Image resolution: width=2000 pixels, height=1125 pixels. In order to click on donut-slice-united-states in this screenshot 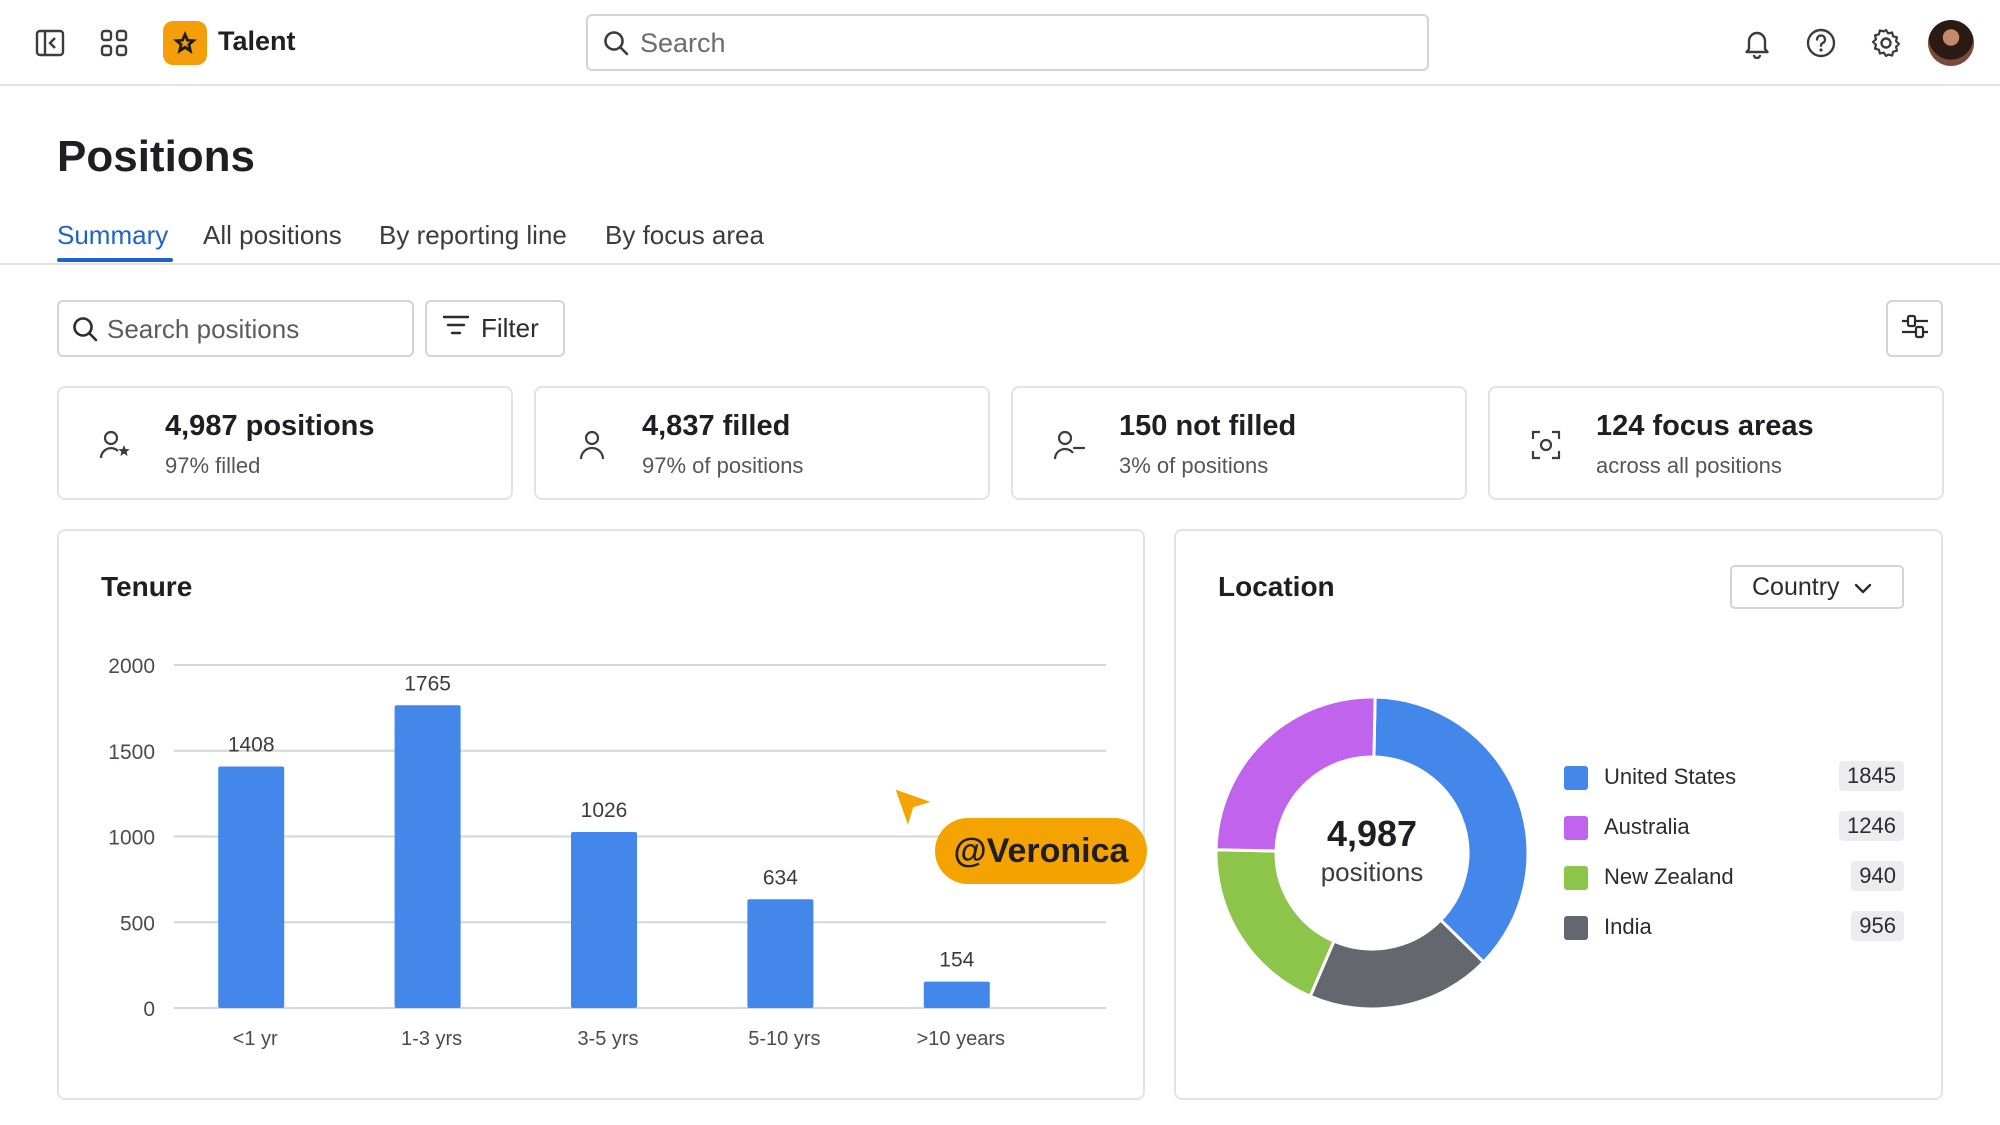, I will do `click(1451, 830)`.